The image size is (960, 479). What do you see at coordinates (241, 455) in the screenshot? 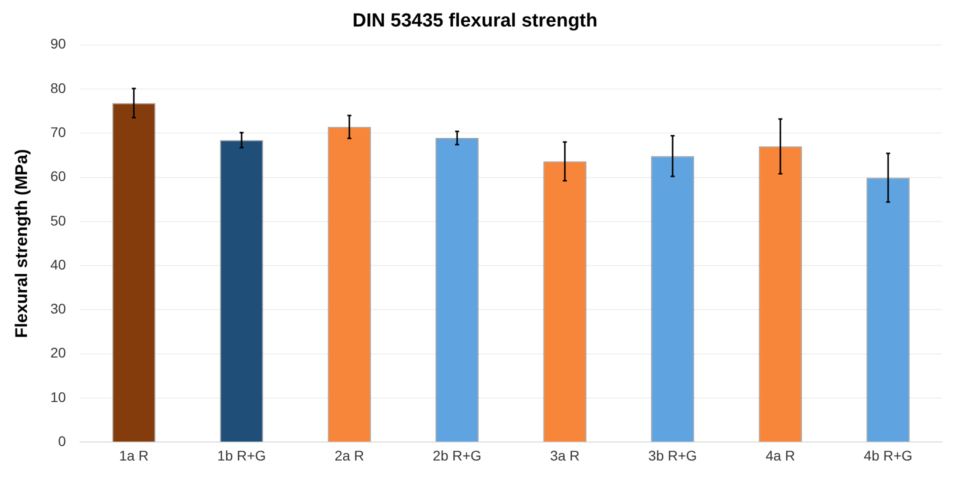
I see `x-tick-label: 1b R+G` at bounding box center [241, 455].